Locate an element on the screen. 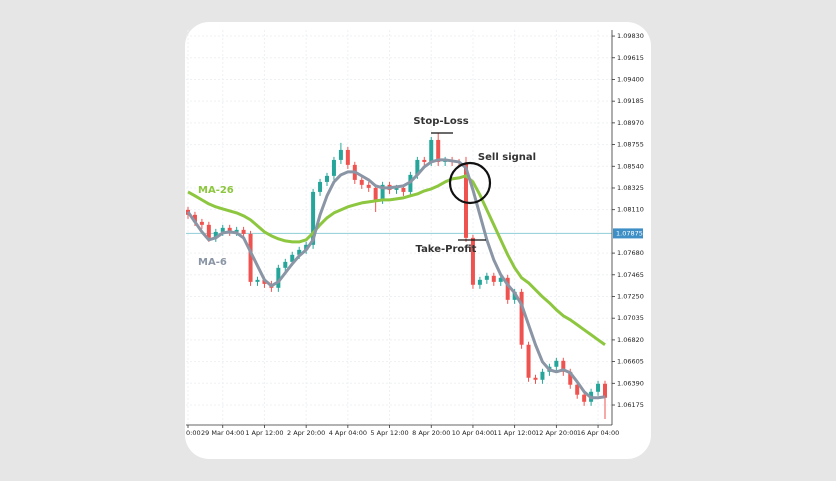 This screenshot has height=481, width=836. y-tick-label: 1.09830 is located at coordinates (630, 36).